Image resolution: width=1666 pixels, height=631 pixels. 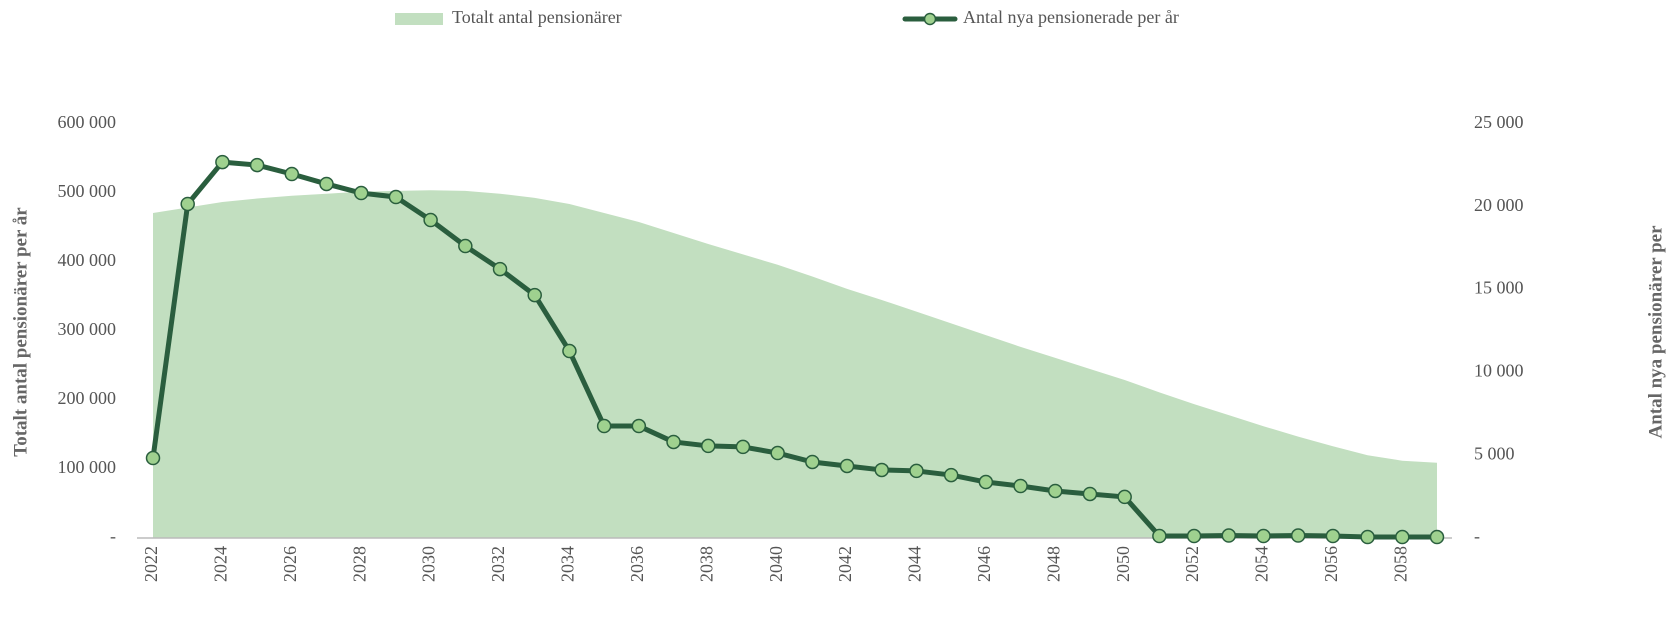 I want to click on x-tick-label: 2052, so click(x=1192, y=564).